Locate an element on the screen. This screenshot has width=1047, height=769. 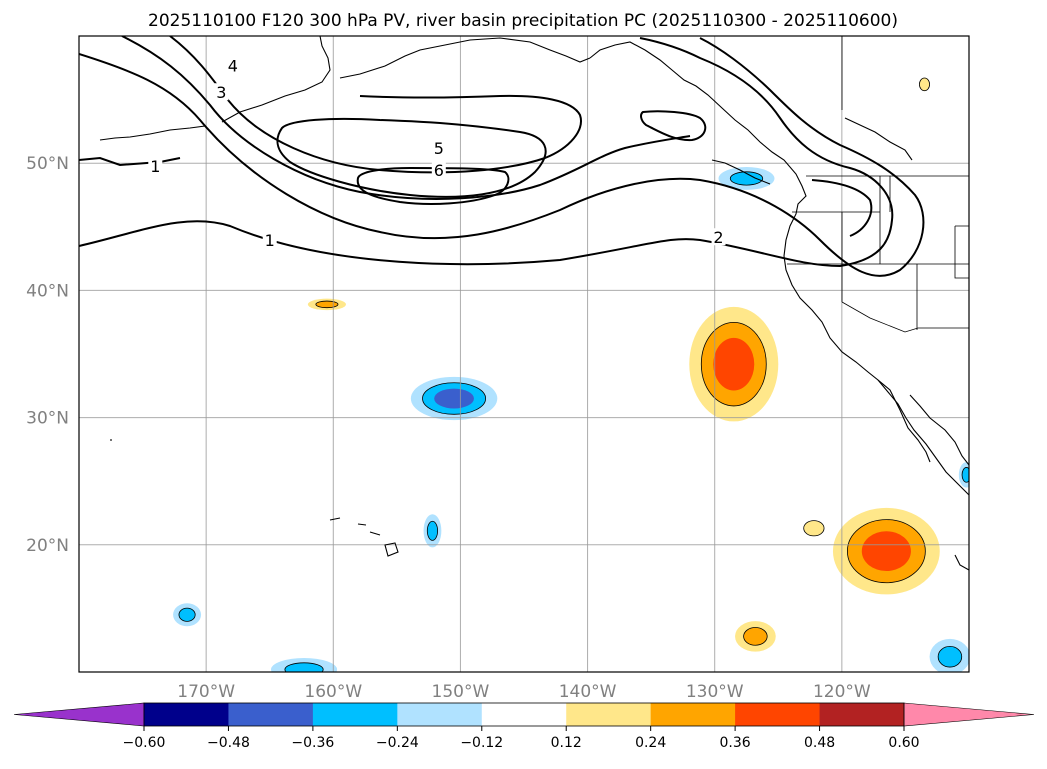
latitude-labels: 50°N 40°N 30°N 20°N is located at coordinates (47, 355).